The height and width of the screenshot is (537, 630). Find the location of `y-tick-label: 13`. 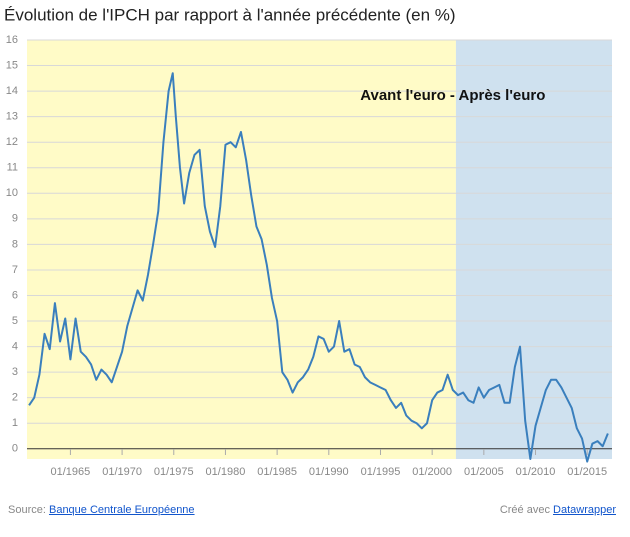

y-tick-label: 13 is located at coordinates (12, 117).